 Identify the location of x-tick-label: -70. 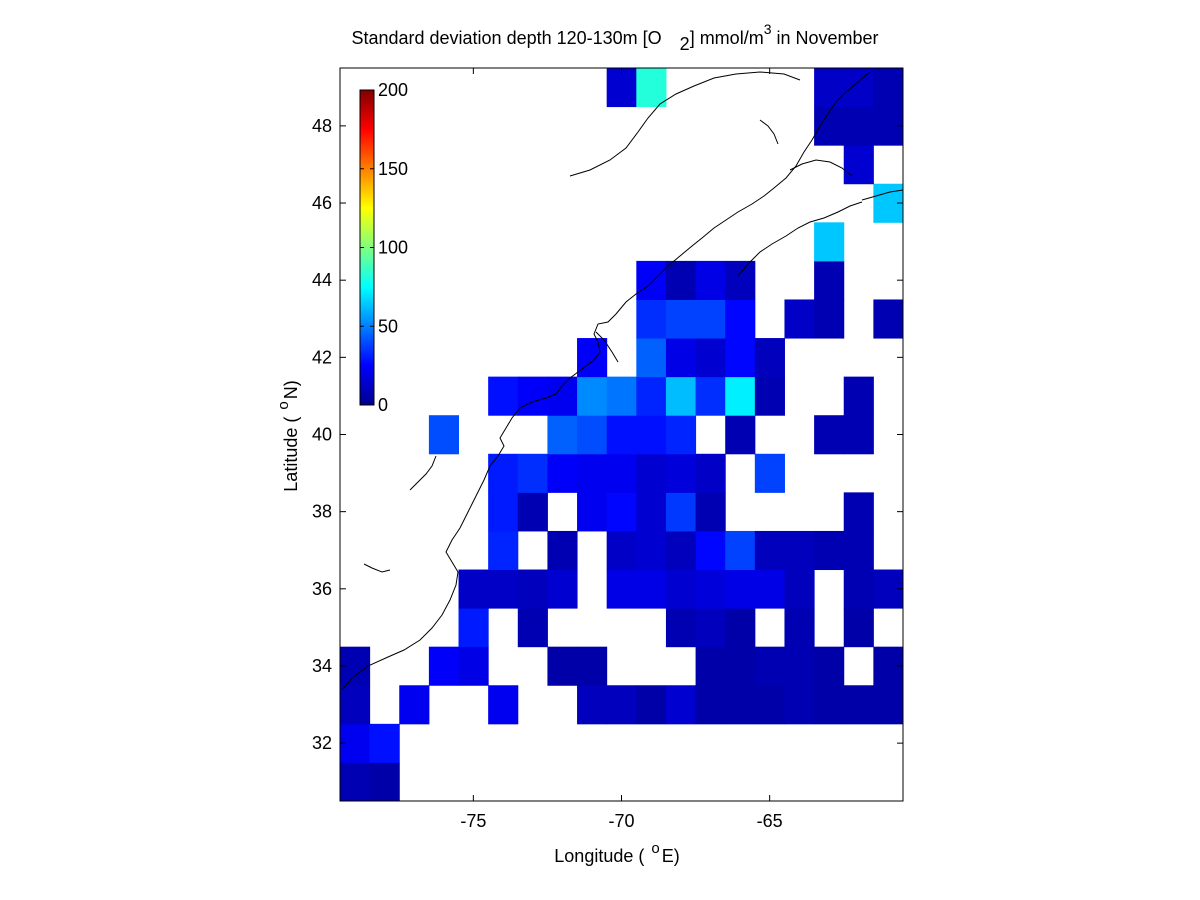
(621, 821).